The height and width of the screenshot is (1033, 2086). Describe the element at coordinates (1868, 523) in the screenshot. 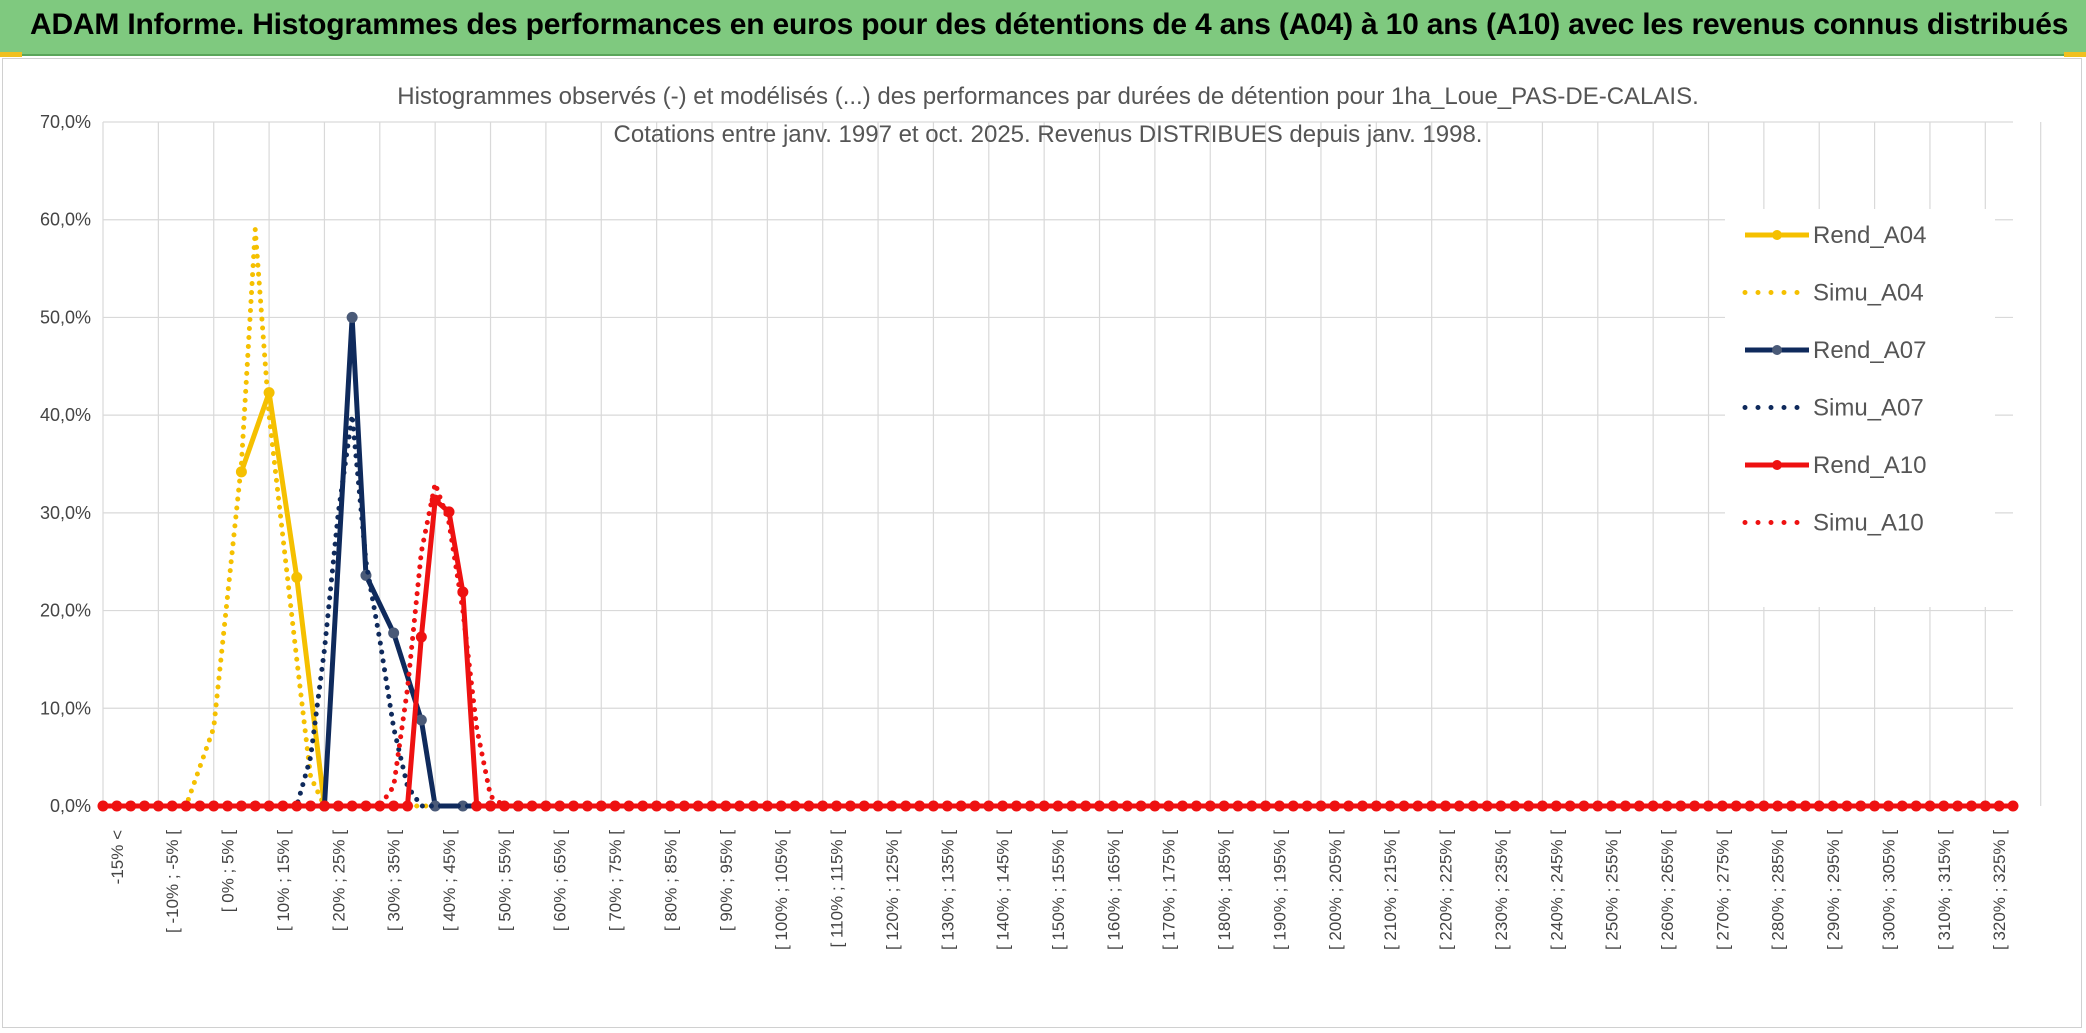

I see `legend-label: Simu_A10` at that location.